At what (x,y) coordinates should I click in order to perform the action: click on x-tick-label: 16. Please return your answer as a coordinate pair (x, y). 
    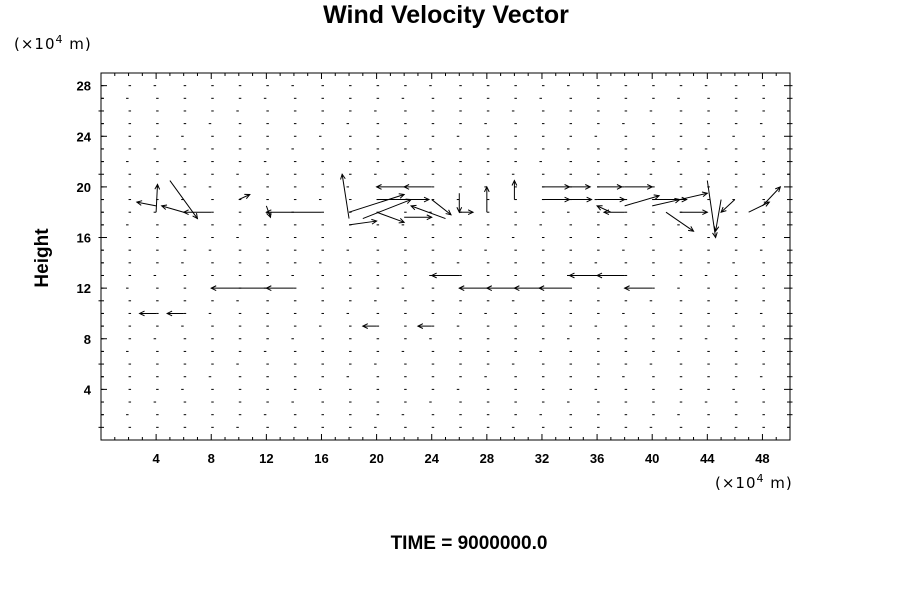
    Looking at the image, I should click on (321, 458).